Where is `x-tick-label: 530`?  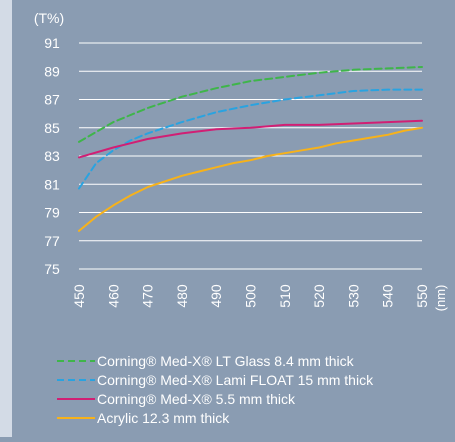
x-tick-label: 530 is located at coordinates (353, 296).